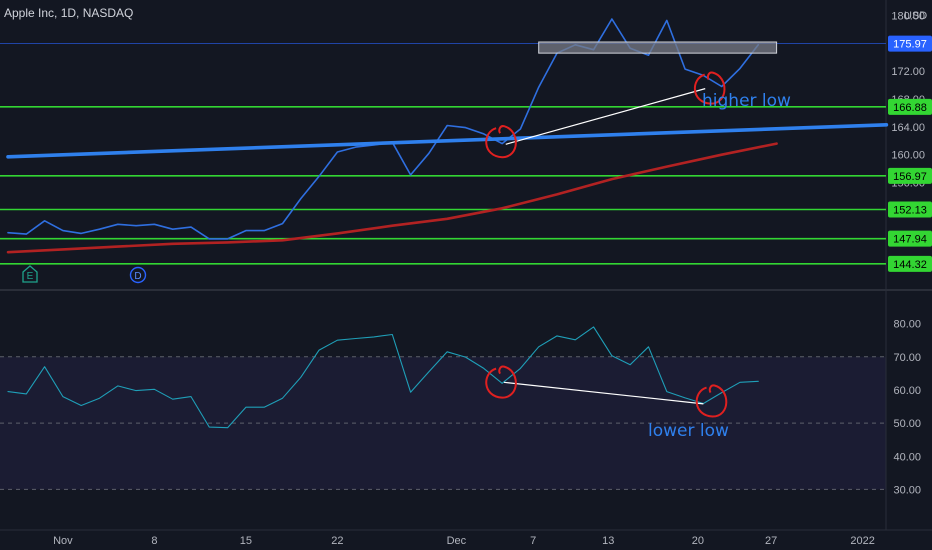 The image size is (932, 550). I want to click on price-tick-label: 172.00, so click(908, 72).